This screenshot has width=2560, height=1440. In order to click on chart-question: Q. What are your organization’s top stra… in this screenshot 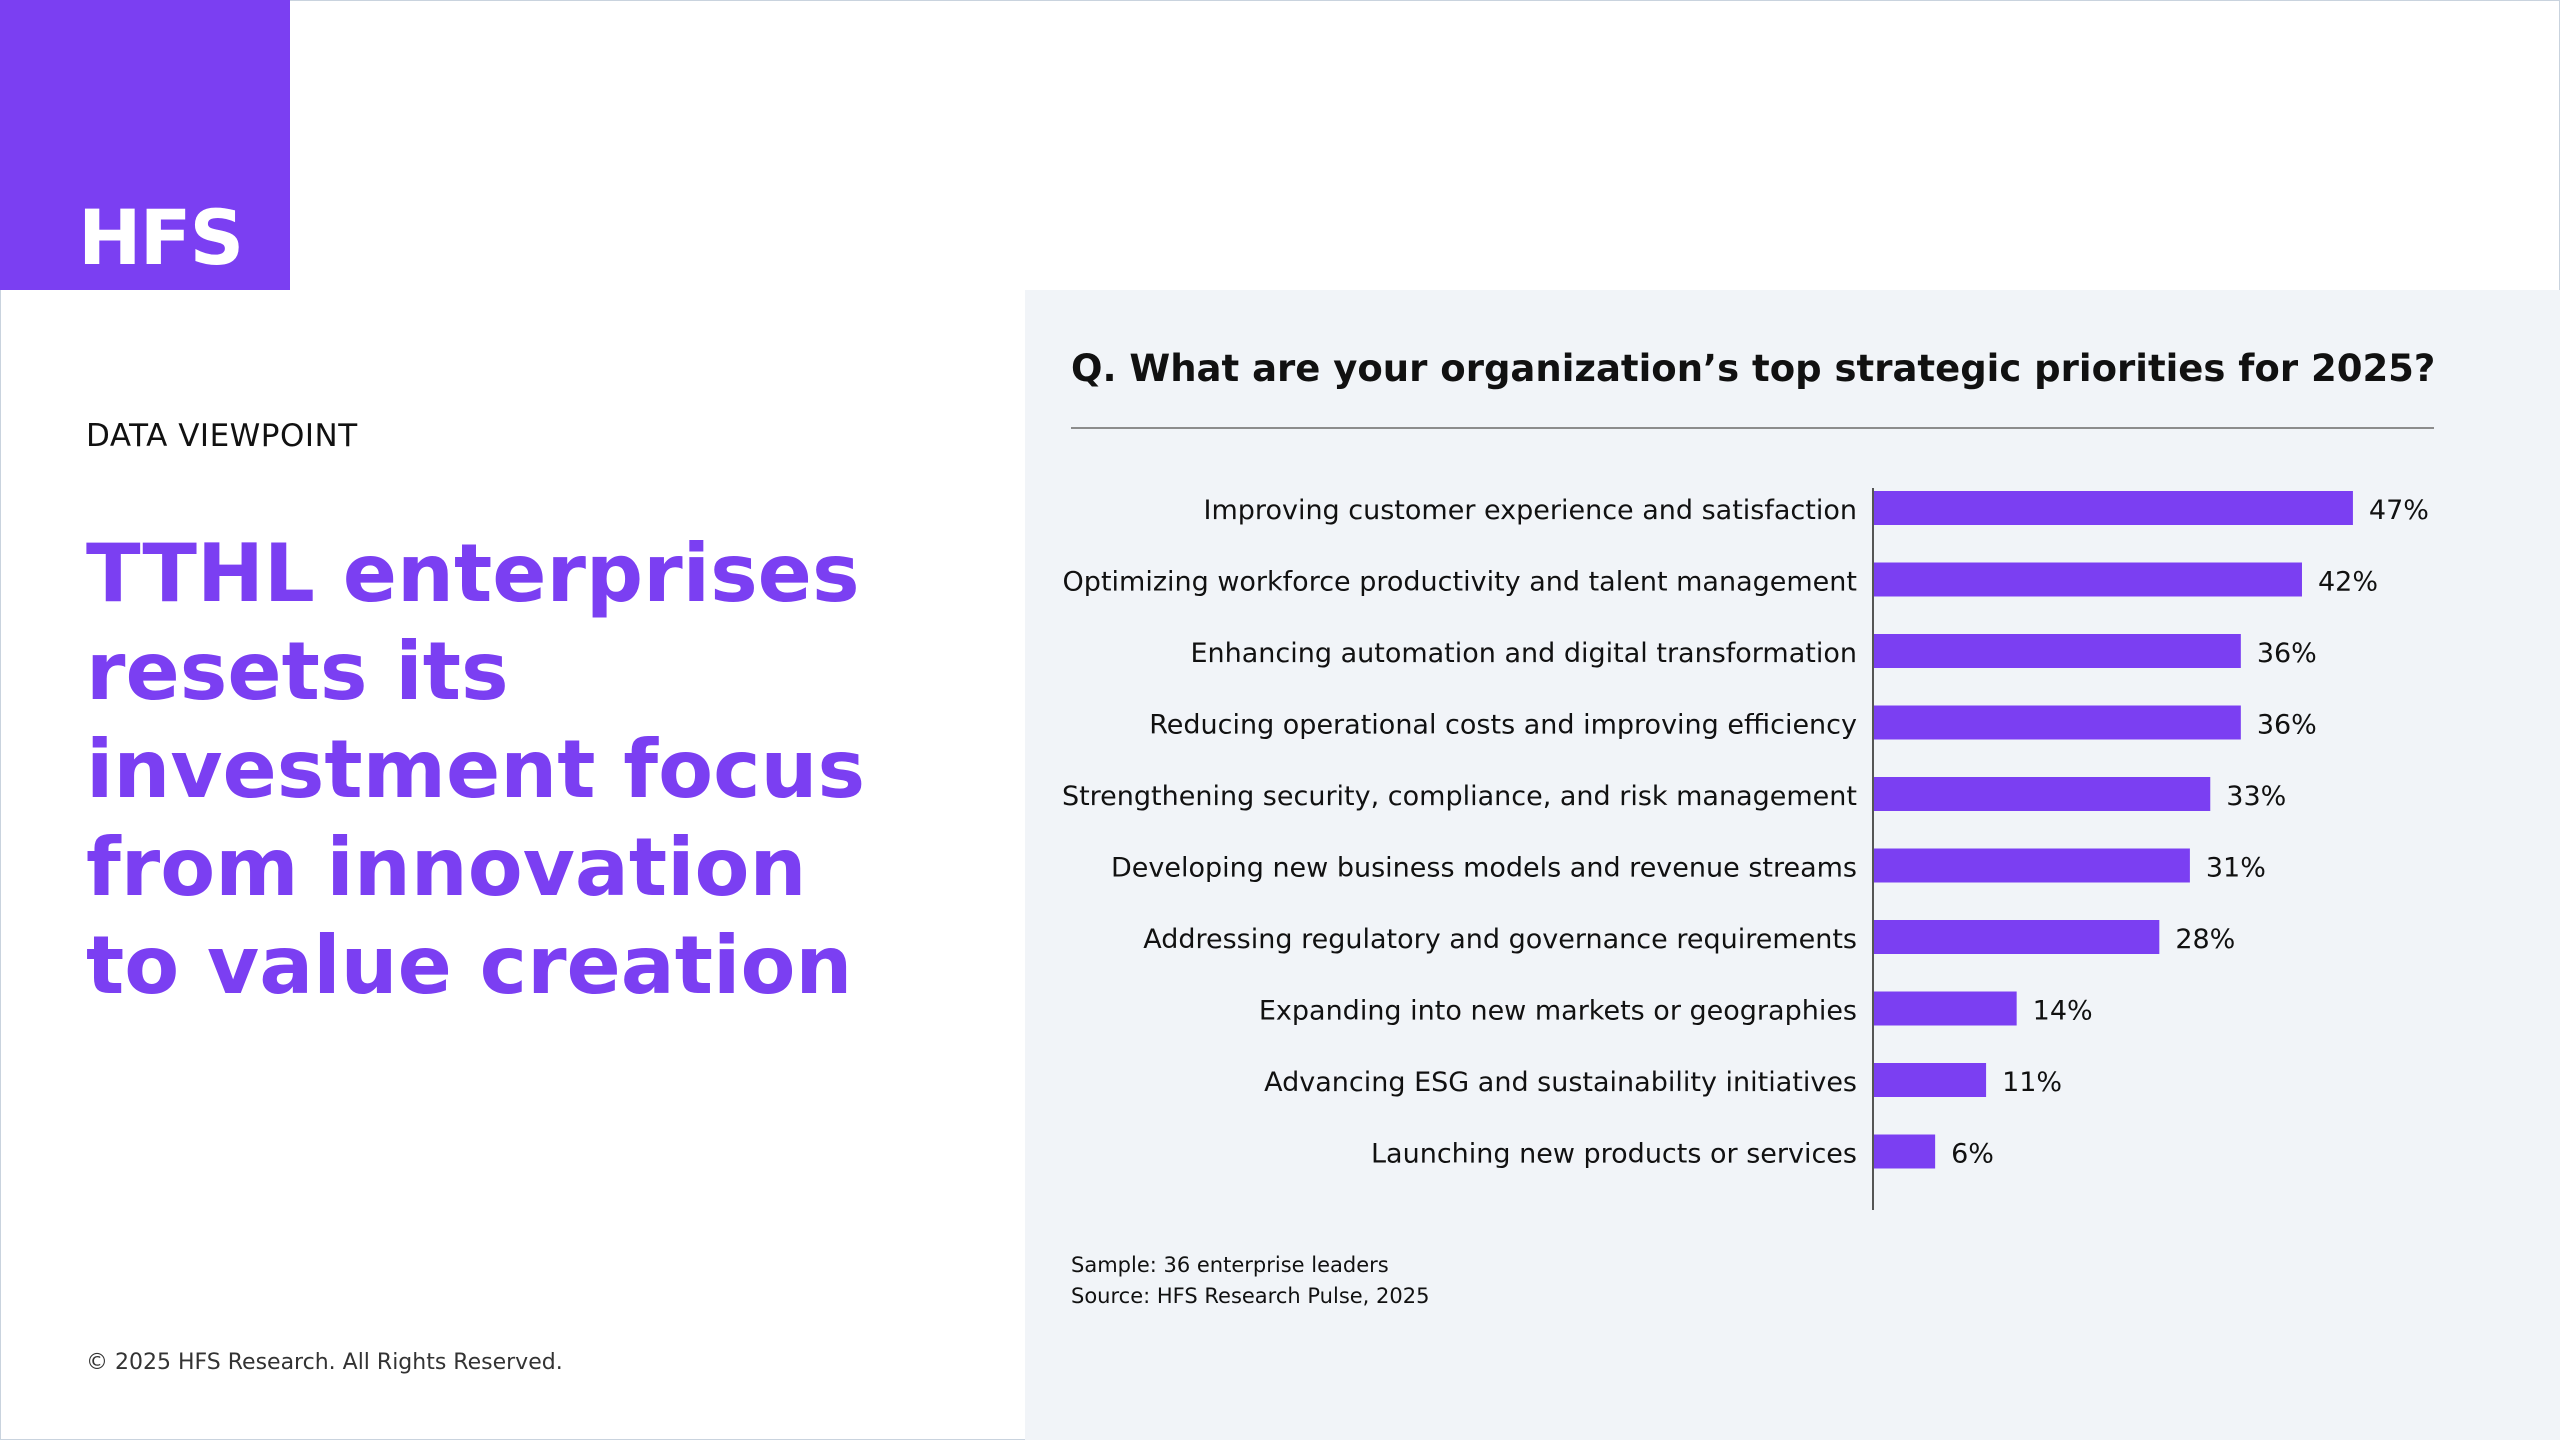, I will do `click(1753, 368)`.